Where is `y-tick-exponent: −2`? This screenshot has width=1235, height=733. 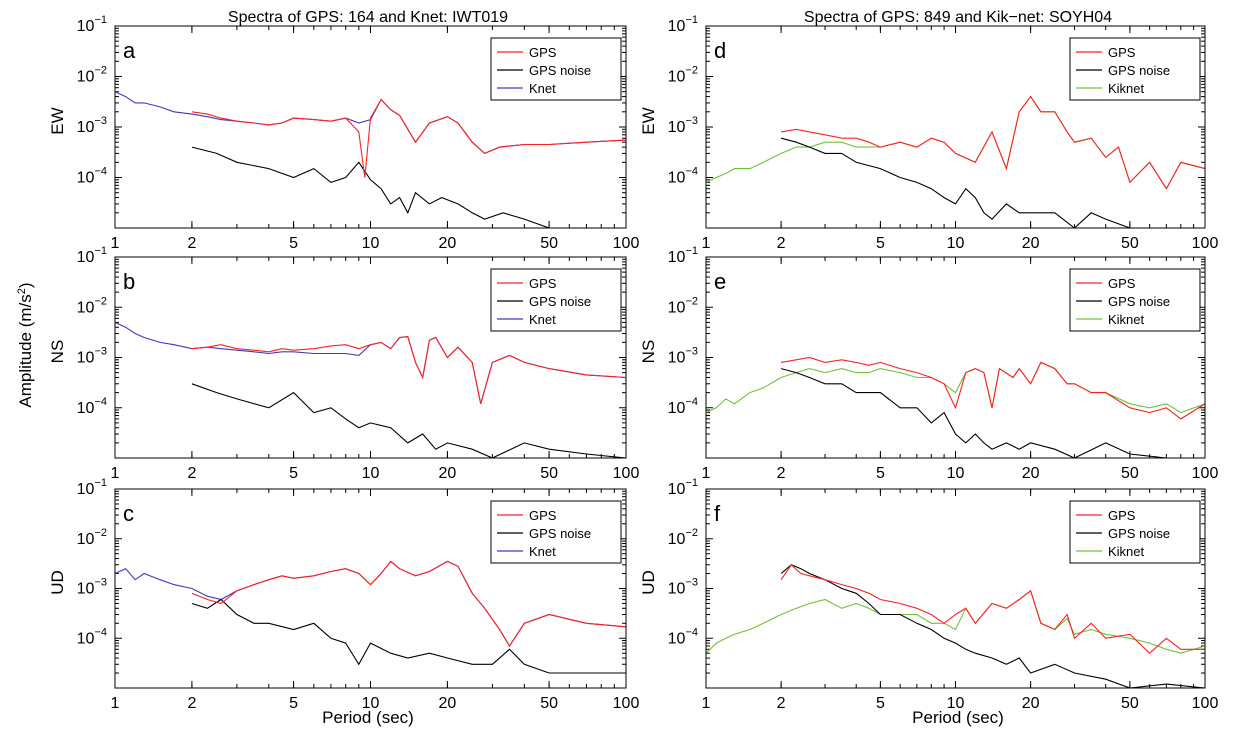 y-tick-exponent: −2 is located at coordinates (100, 301).